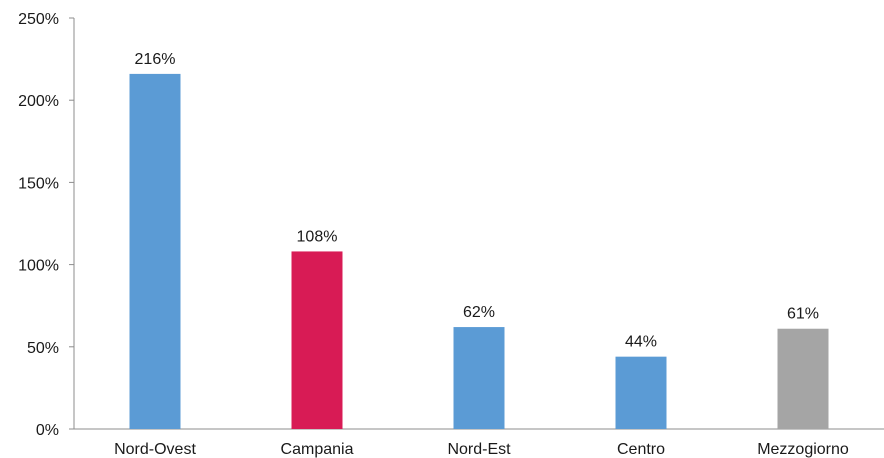  I want to click on x-tick-label: Centro, so click(641, 449).